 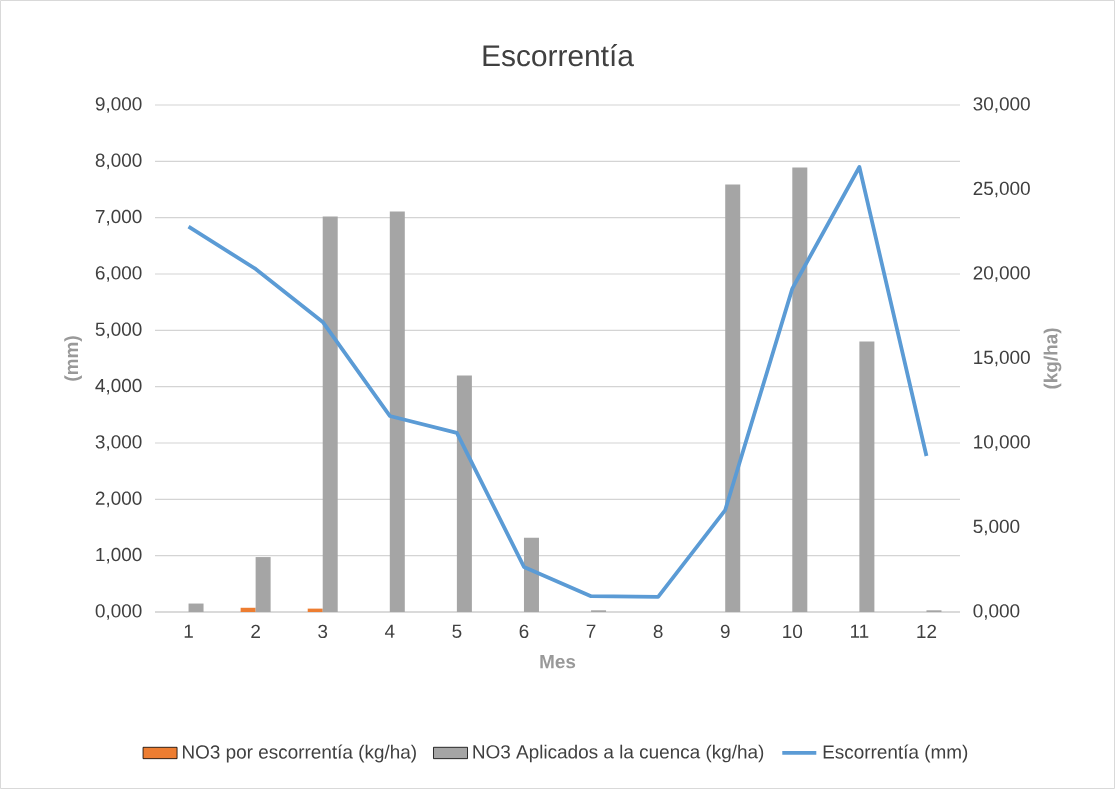 What do you see at coordinates (118, 386) in the screenshot?
I see `y-tick-label: 4,000` at bounding box center [118, 386].